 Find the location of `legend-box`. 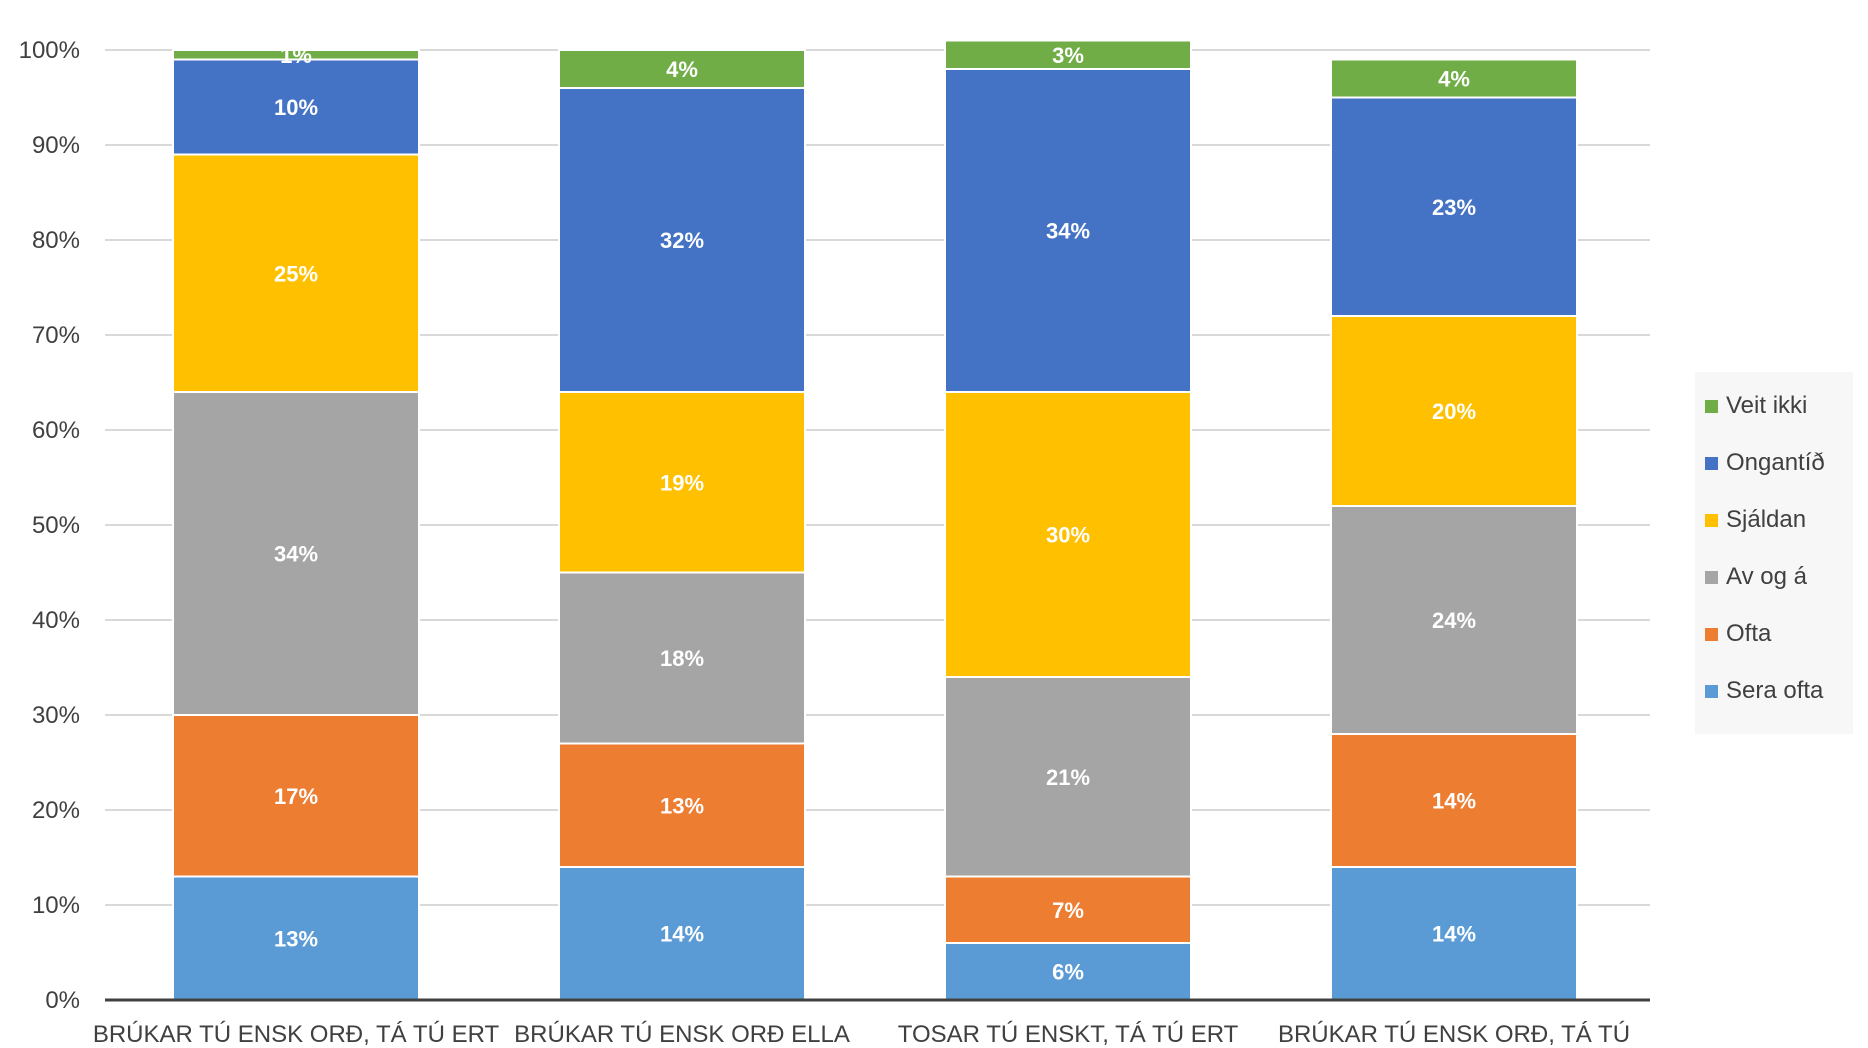

legend-box is located at coordinates (1774, 553).